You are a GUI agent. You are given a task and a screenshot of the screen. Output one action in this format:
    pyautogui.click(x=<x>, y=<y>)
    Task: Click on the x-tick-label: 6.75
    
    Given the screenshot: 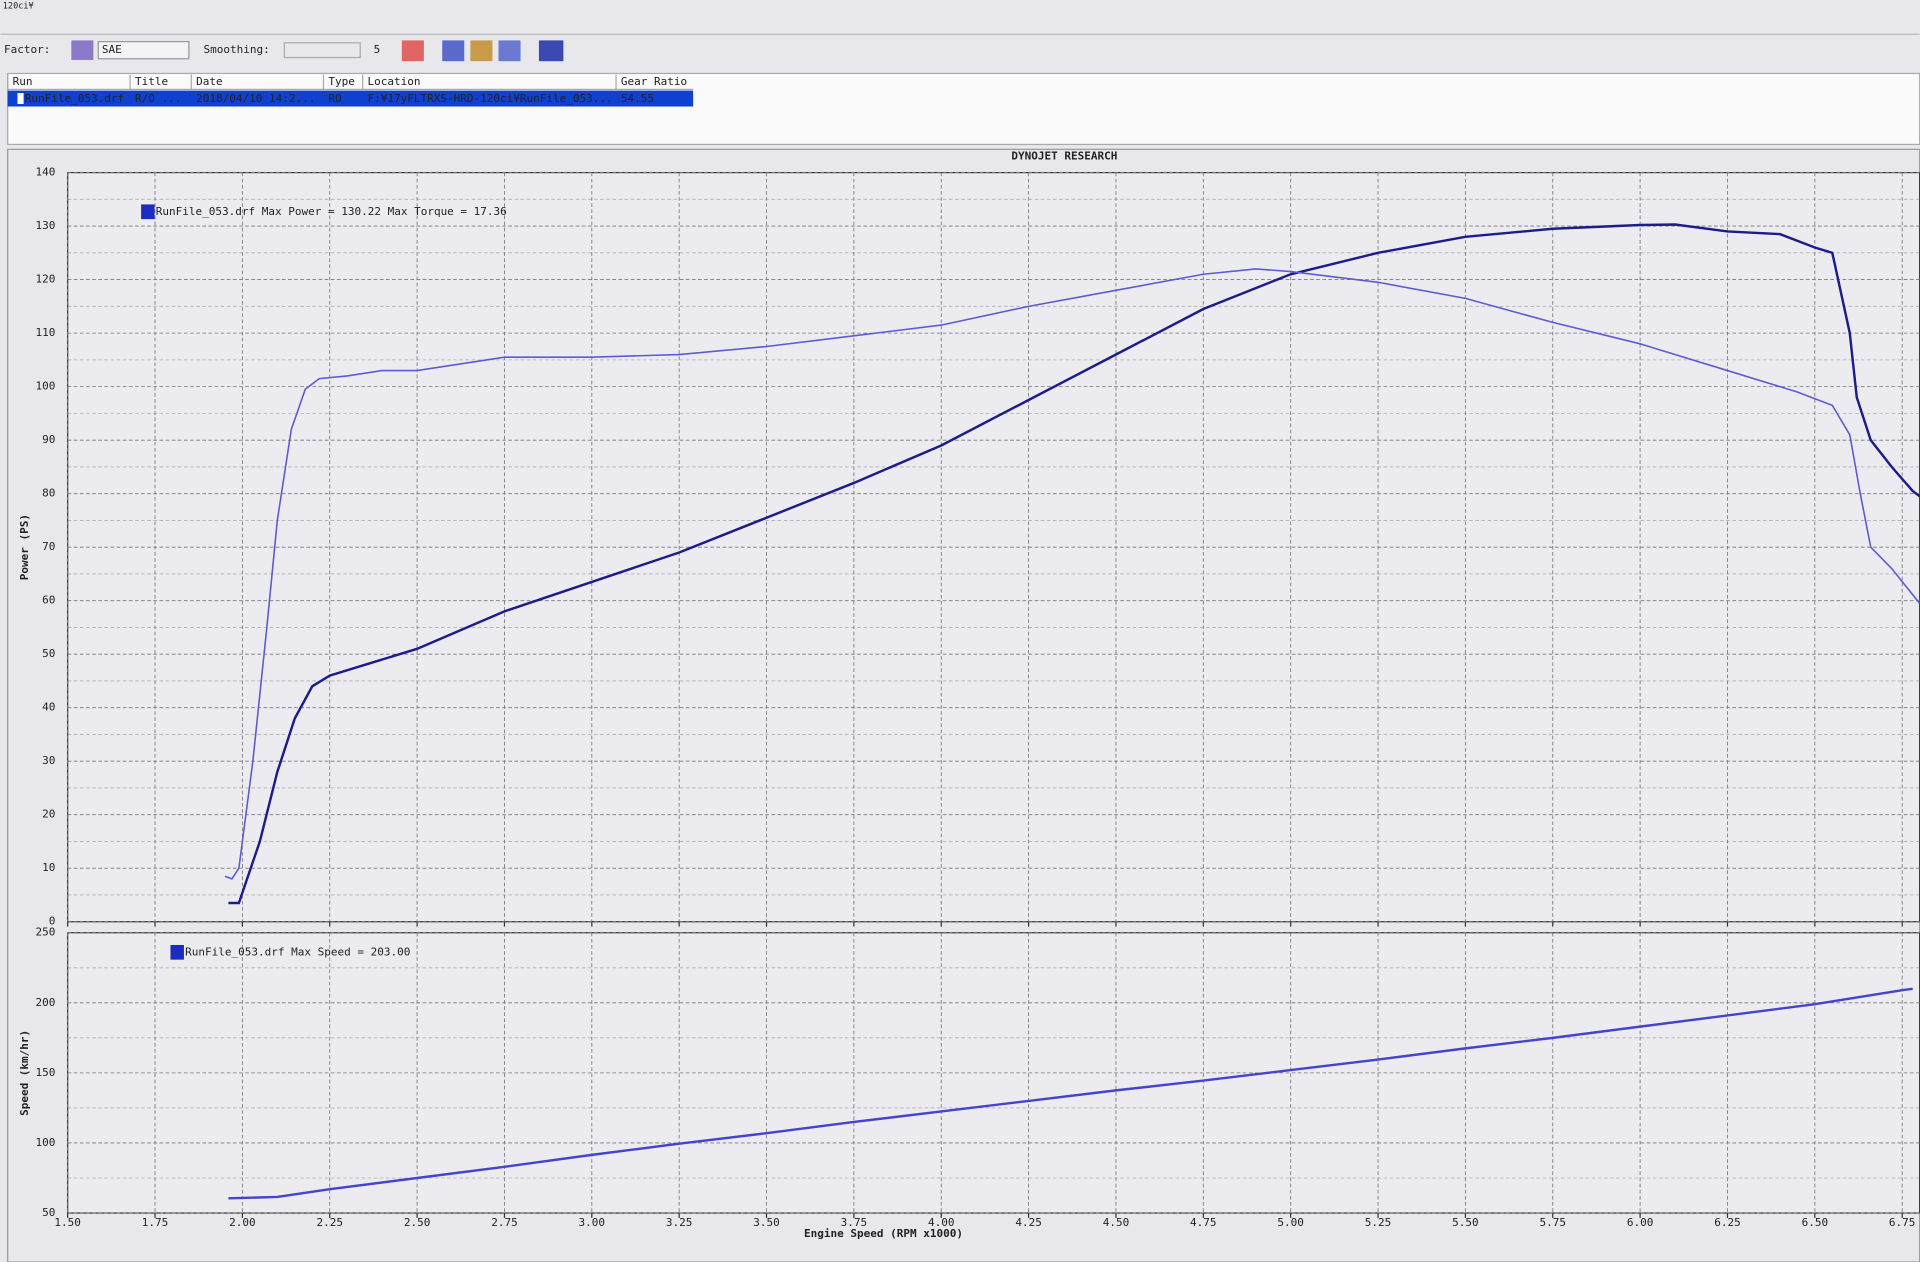 What is the action you would take?
    pyautogui.click(x=1902, y=1222)
    